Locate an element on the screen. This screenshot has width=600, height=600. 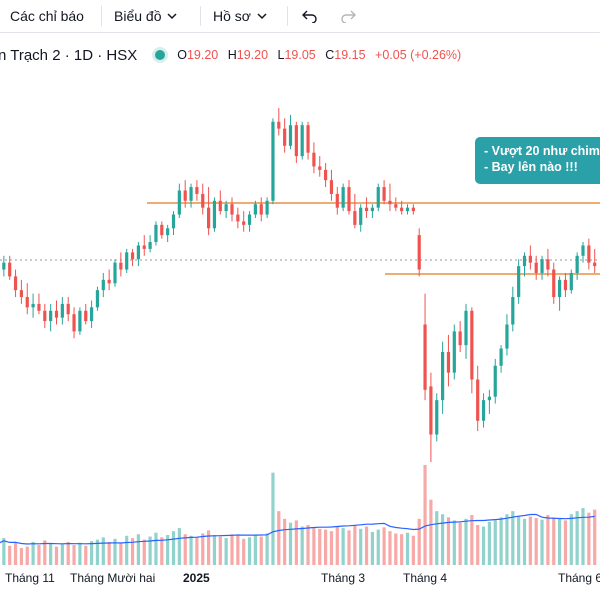
profile-label: Hồ sơ is located at coordinates (232, 16).